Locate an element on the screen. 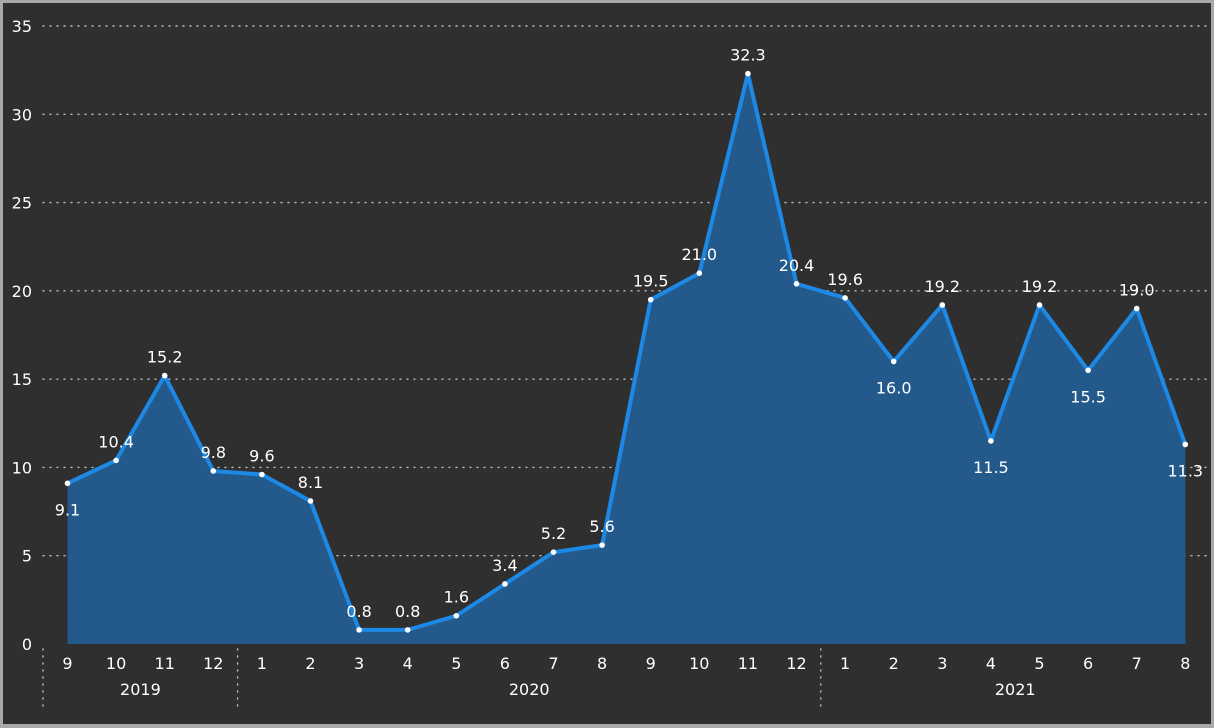 The height and width of the screenshot is (728, 1214). data-label: 19.0 is located at coordinates (1137, 290).